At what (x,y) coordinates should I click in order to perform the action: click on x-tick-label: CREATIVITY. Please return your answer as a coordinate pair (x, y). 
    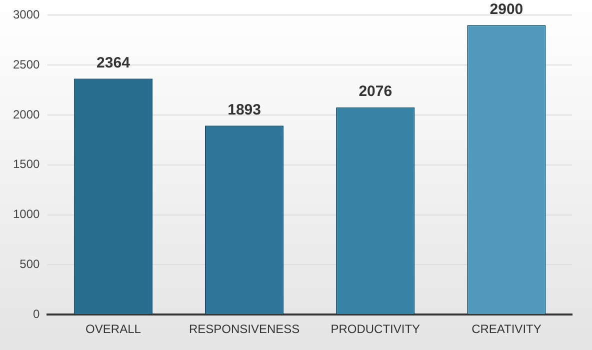
    Looking at the image, I should click on (507, 329).